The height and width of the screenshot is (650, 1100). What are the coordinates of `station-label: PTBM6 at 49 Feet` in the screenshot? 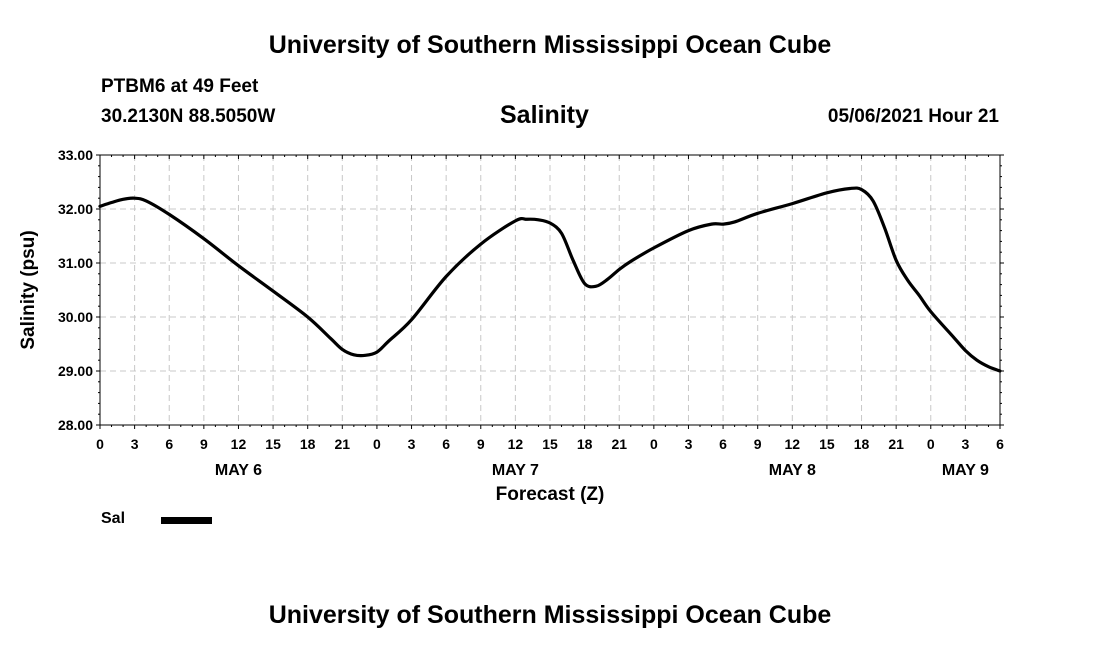 It's located at (180, 86).